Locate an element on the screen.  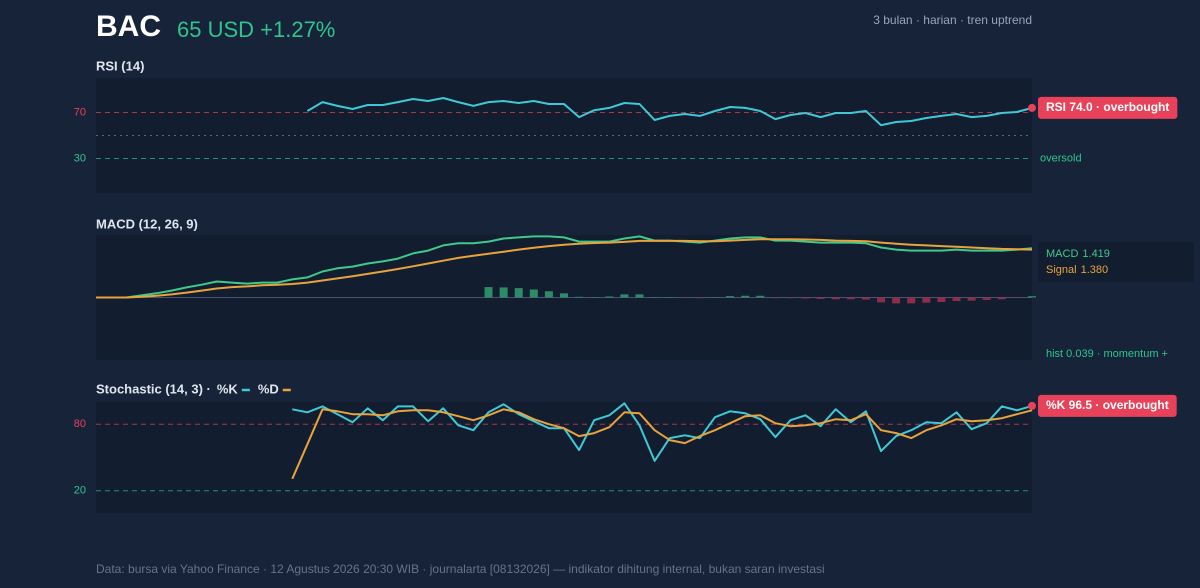
legend-value: 1.419 is located at coordinates (1096, 254).